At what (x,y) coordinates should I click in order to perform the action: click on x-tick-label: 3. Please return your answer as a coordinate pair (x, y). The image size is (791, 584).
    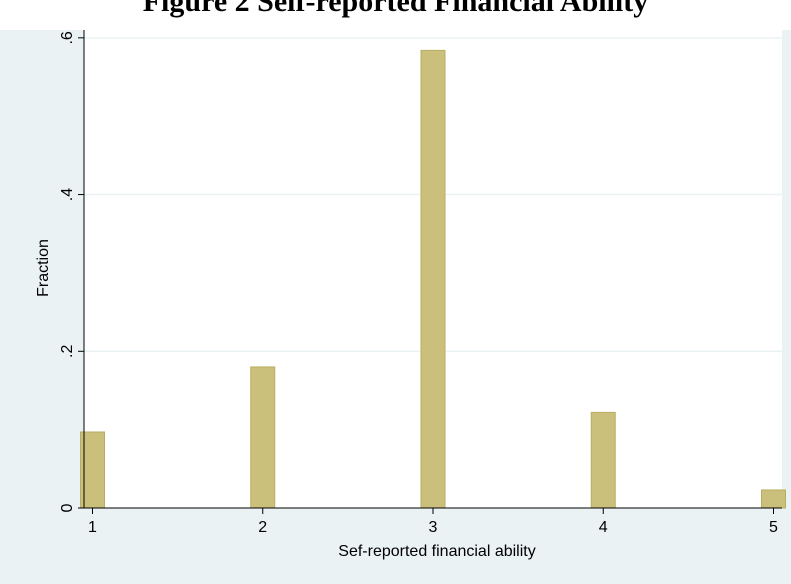
    Looking at the image, I should click on (433, 527).